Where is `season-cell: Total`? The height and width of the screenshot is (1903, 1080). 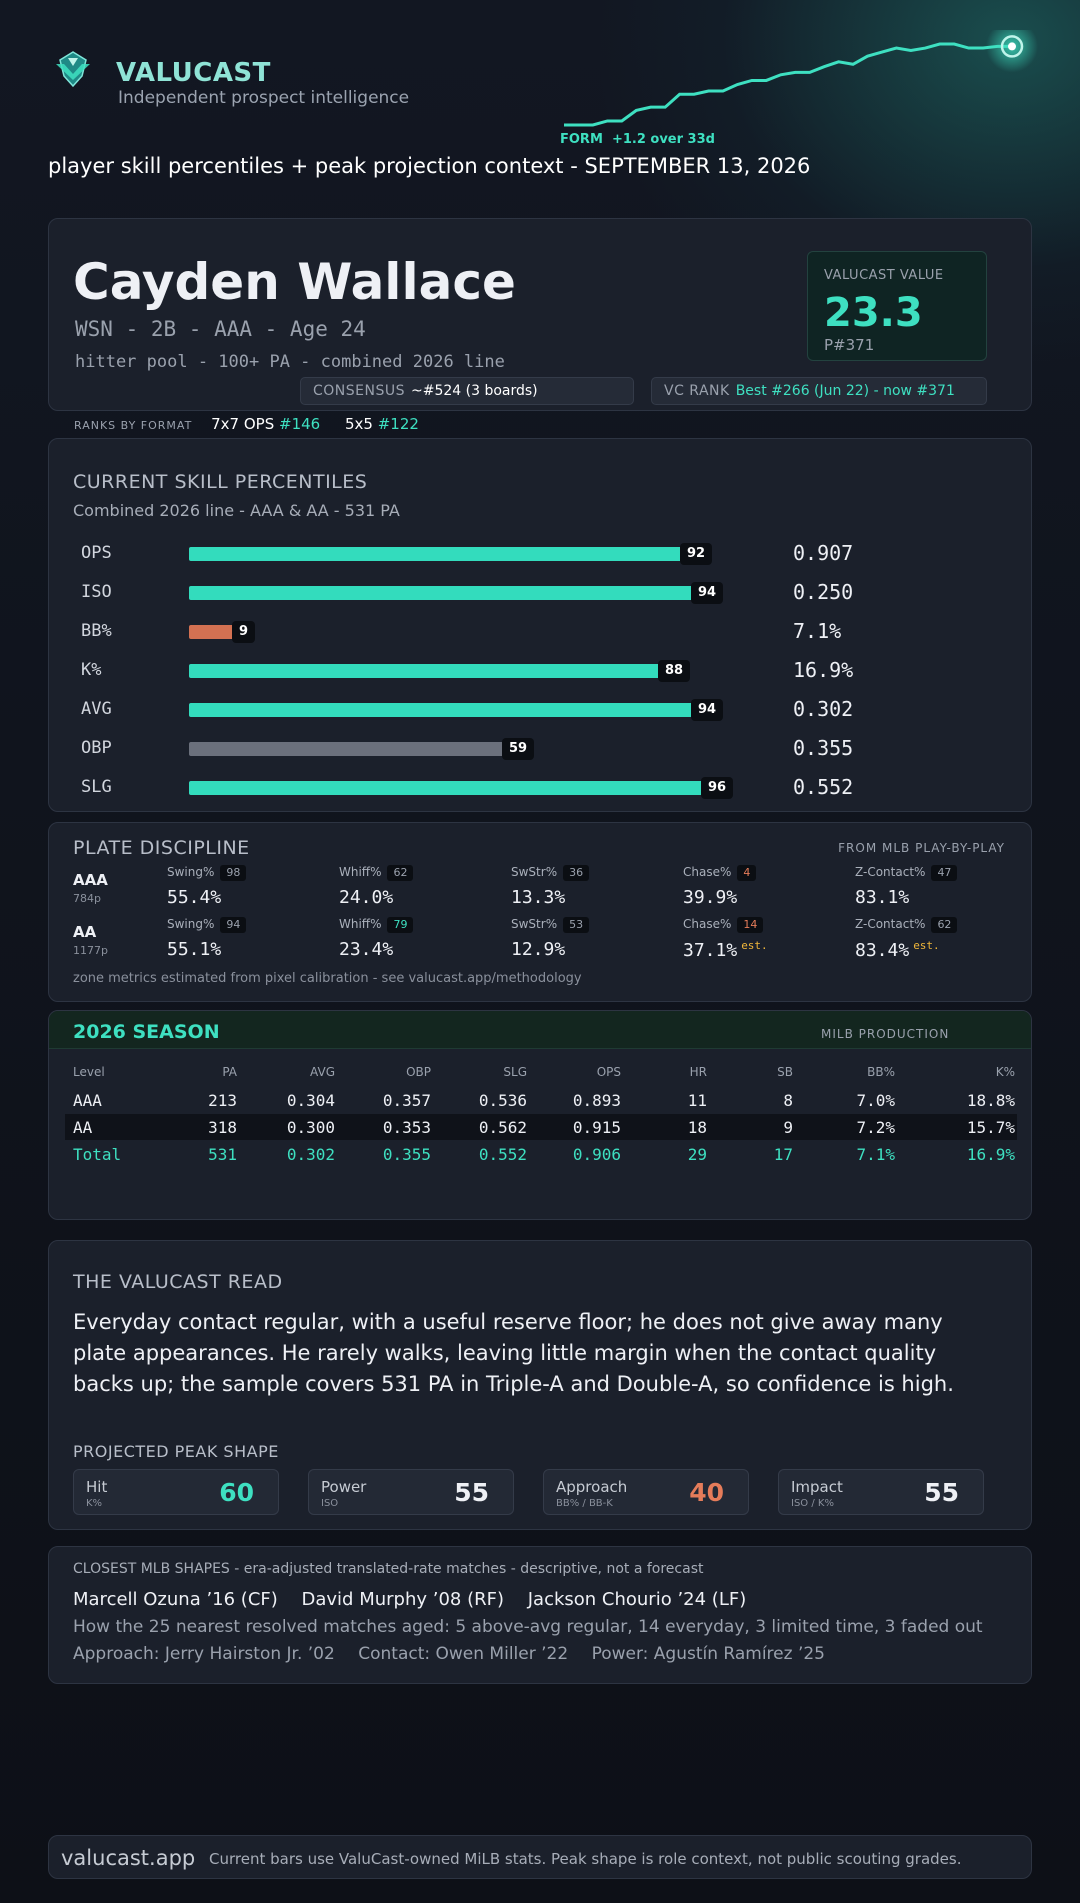 season-cell: Total is located at coordinates (97, 1154).